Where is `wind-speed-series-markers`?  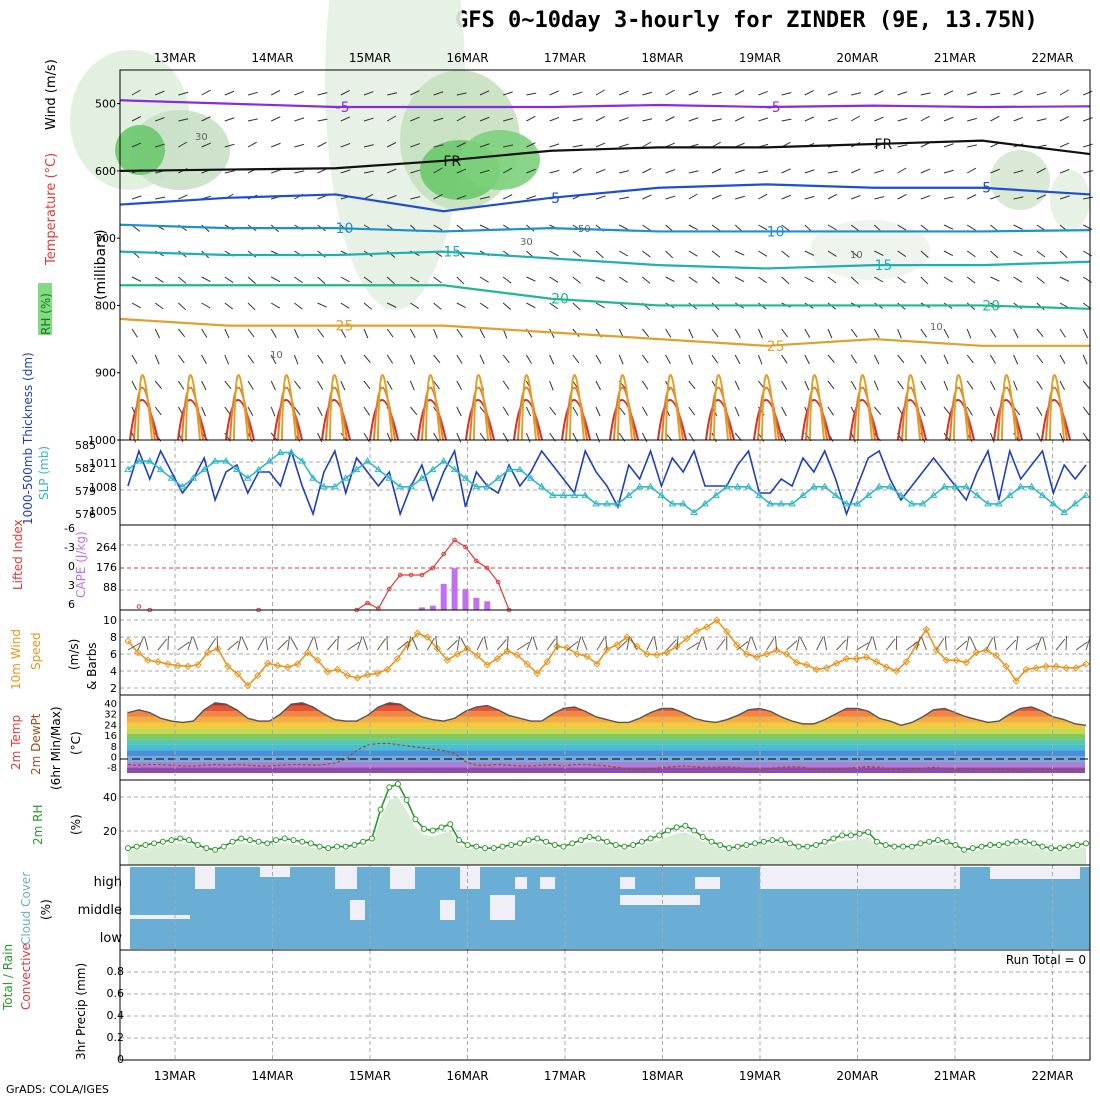
wind-speed-series-markers is located at coordinates (607, 653).